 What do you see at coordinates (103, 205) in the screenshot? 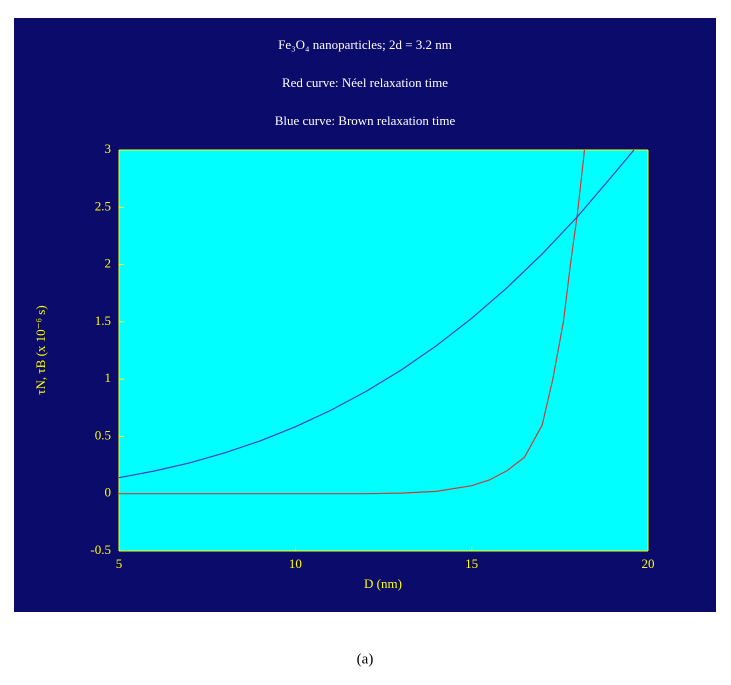
I see `y-tick-label: 2.5` at bounding box center [103, 205].